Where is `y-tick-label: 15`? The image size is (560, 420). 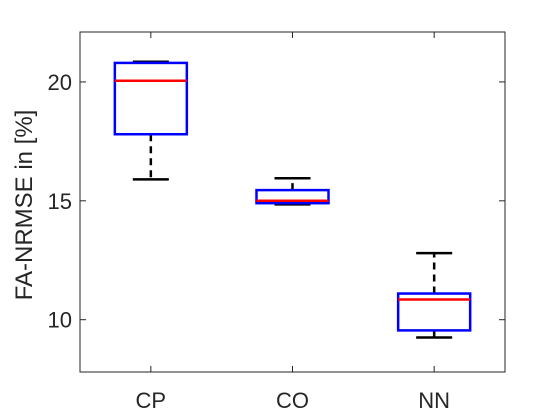
y-tick-label: 15 is located at coordinates (60, 201).